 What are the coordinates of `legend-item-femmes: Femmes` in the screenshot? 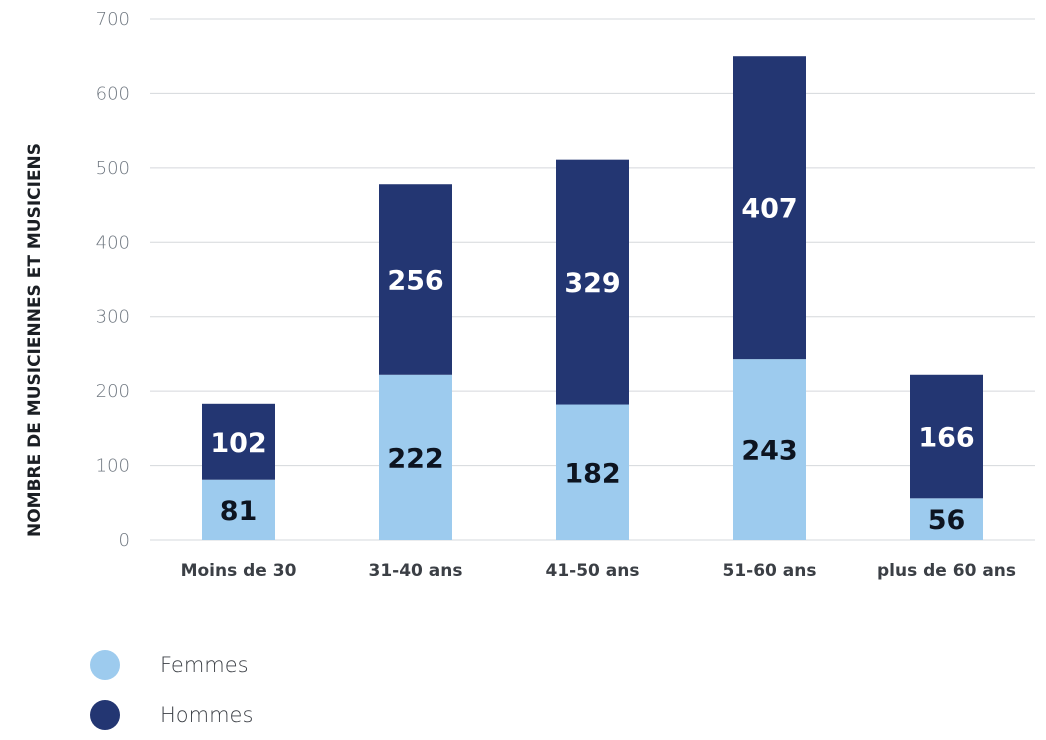 It's located at (171, 665).